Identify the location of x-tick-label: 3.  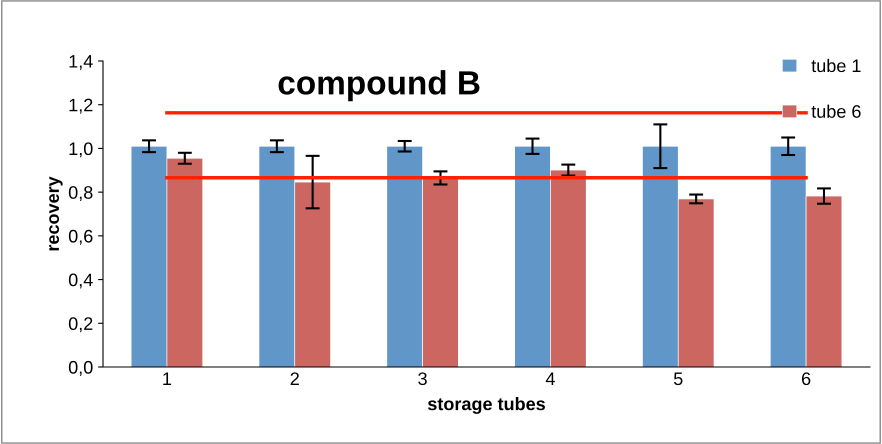
(422, 379).